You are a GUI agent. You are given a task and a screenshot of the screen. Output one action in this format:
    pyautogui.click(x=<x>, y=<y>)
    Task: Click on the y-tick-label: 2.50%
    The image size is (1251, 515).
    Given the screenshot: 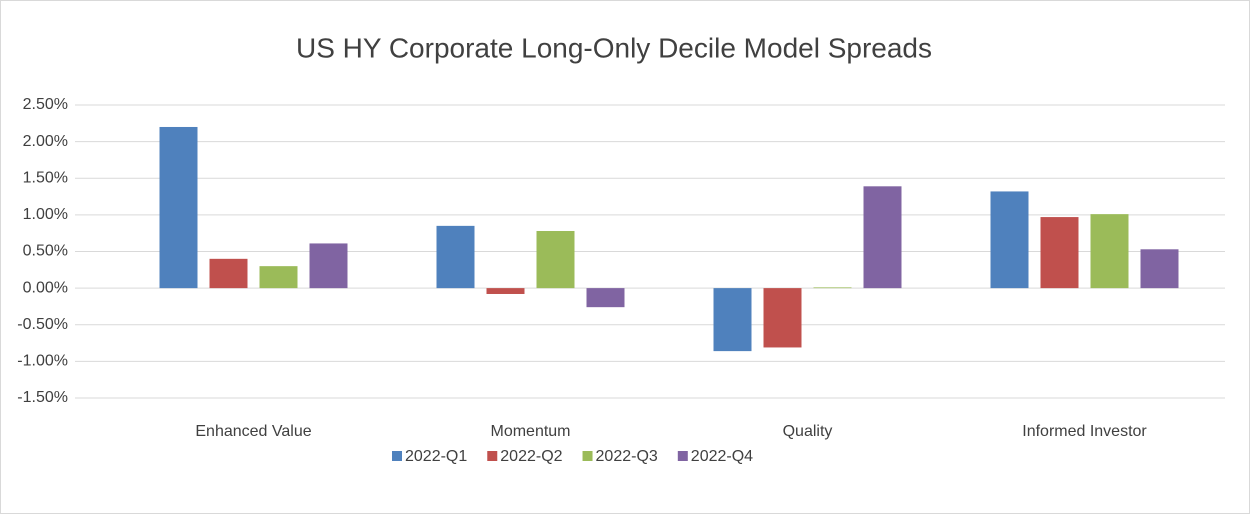 What is the action you would take?
    pyautogui.click(x=45, y=104)
    